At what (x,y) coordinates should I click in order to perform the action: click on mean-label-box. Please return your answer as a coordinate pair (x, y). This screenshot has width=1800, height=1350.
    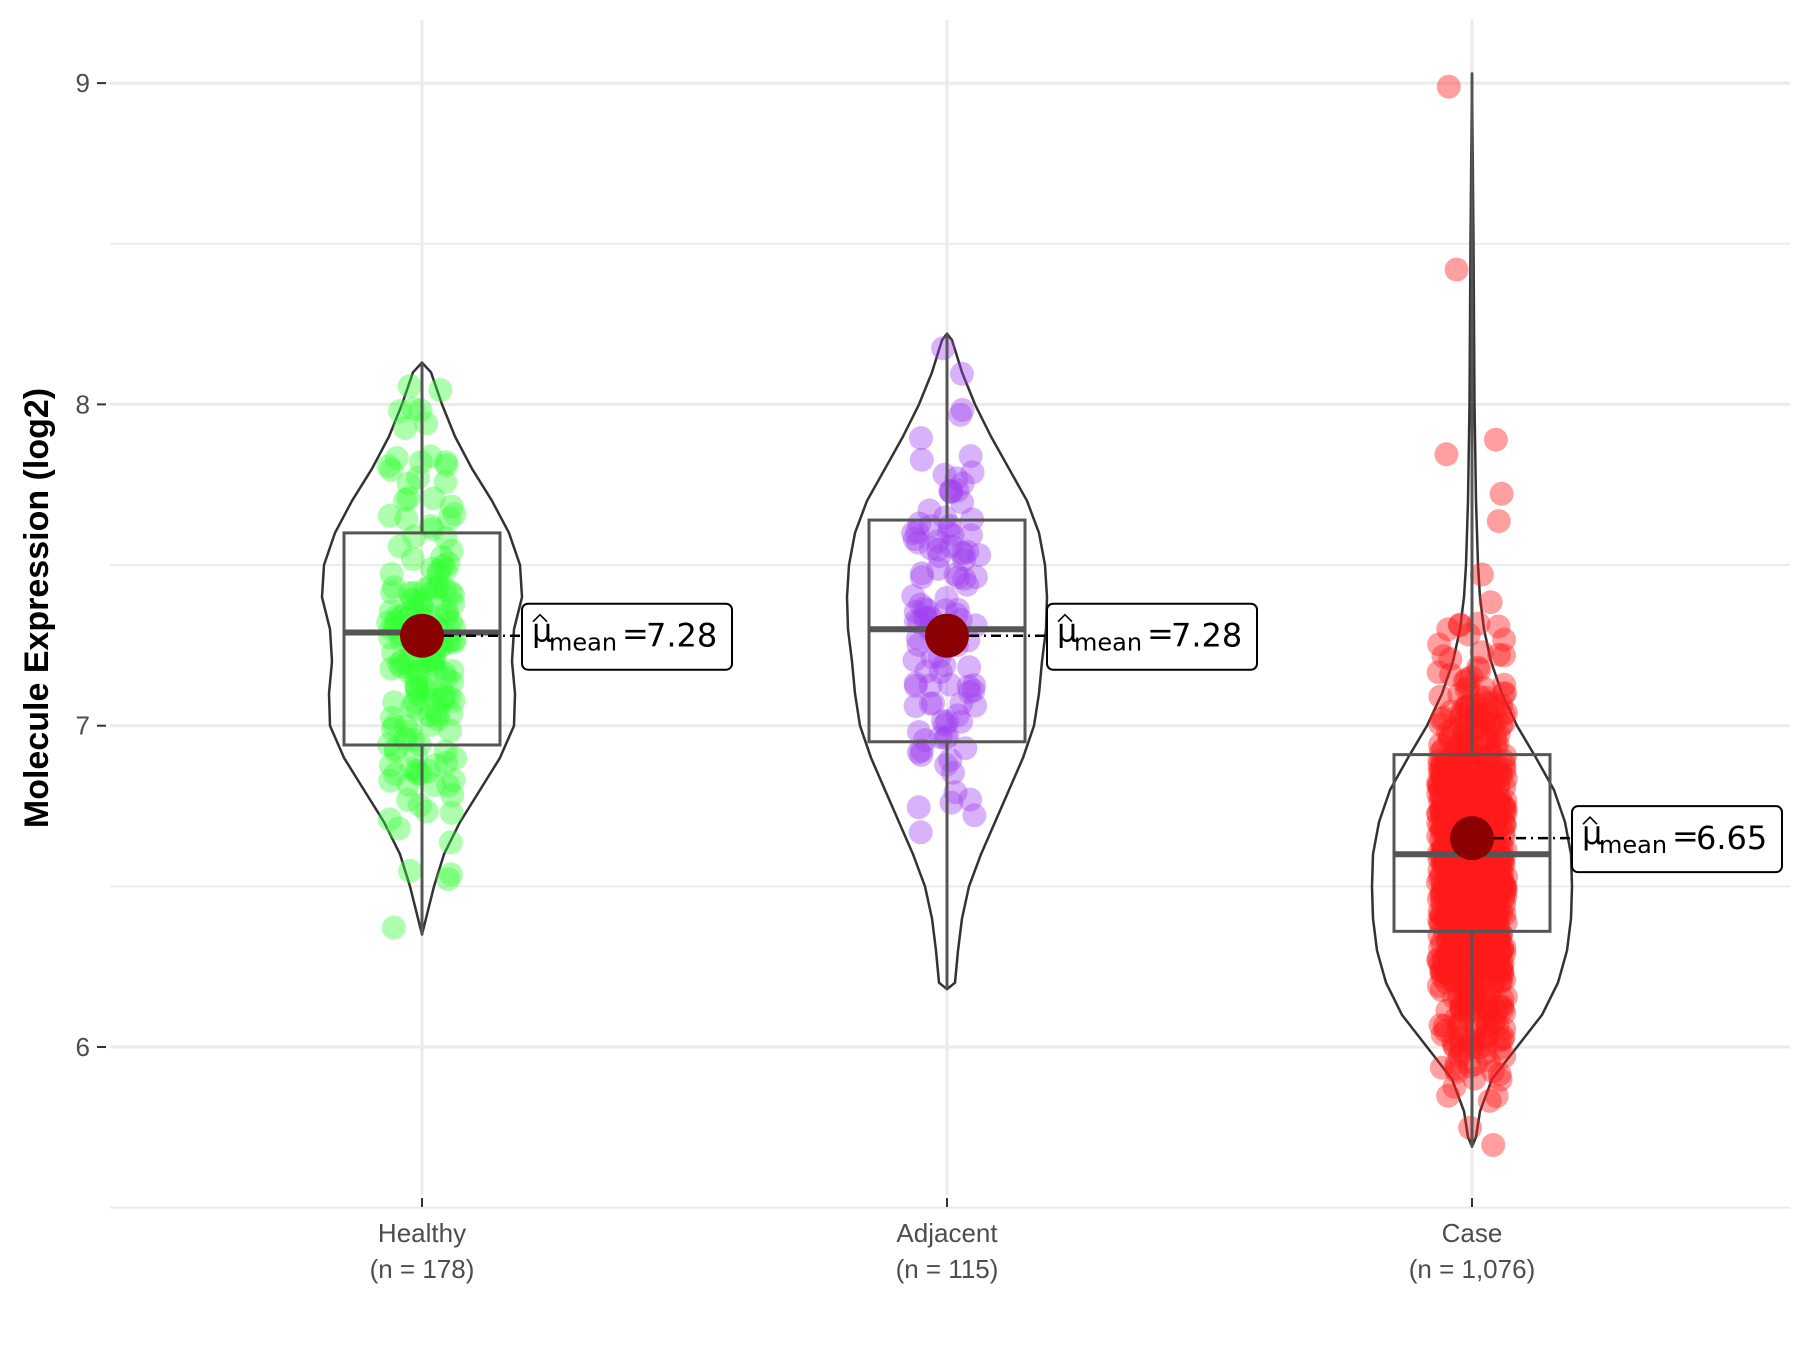
    Looking at the image, I should click on (1677, 839).